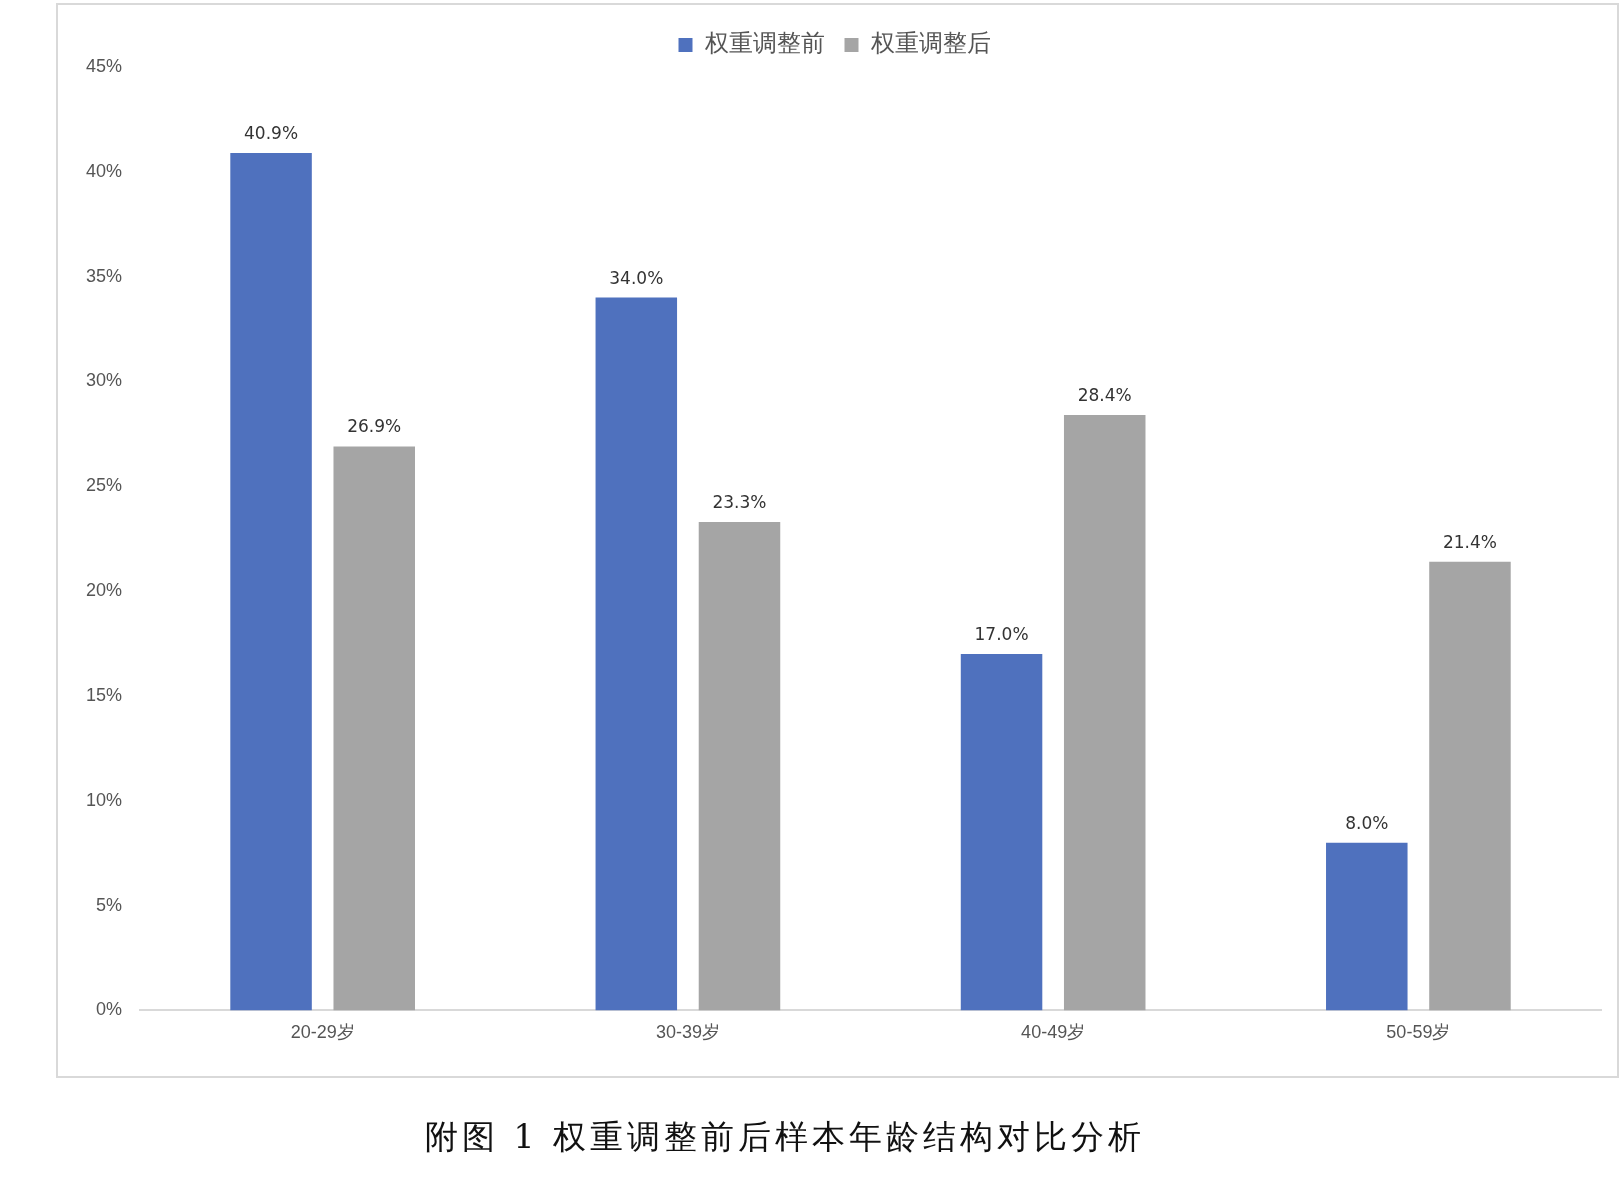  I want to click on legend-label: 权重调整前, so click(764, 43).